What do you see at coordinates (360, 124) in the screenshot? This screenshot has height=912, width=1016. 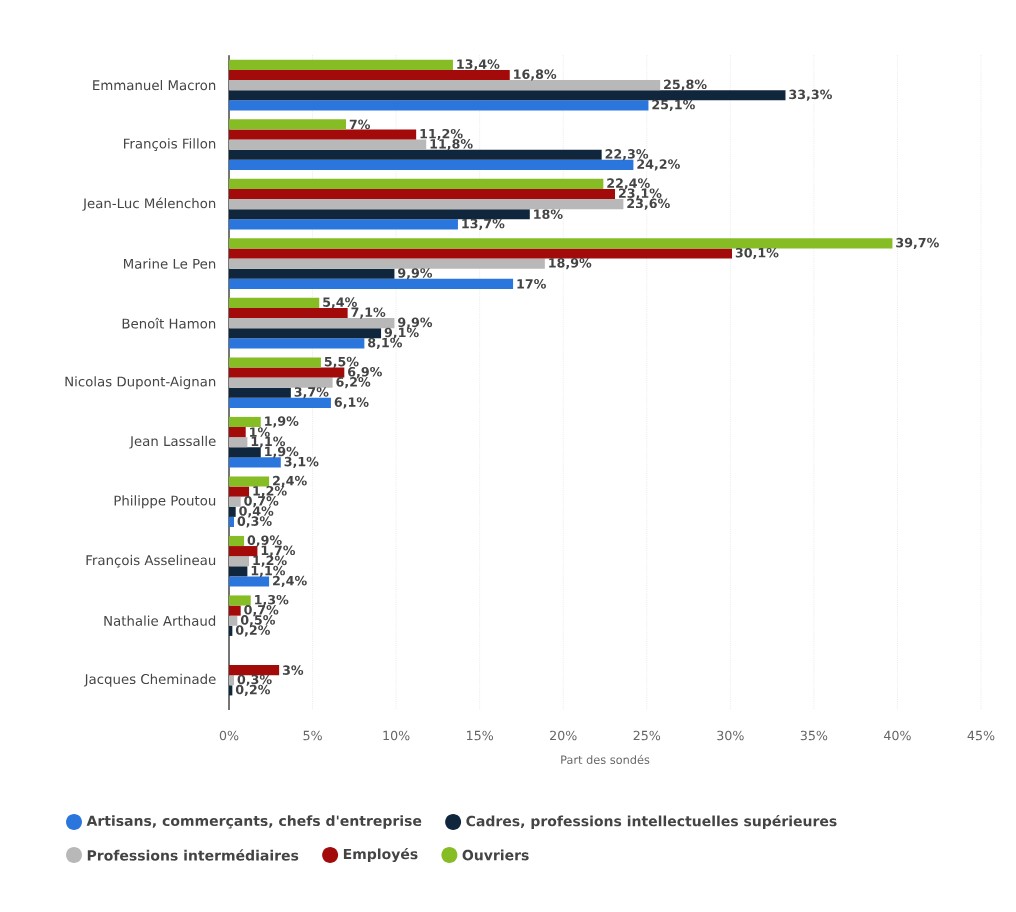 I see `data-label: 7%` at bounding box center [360, 124].